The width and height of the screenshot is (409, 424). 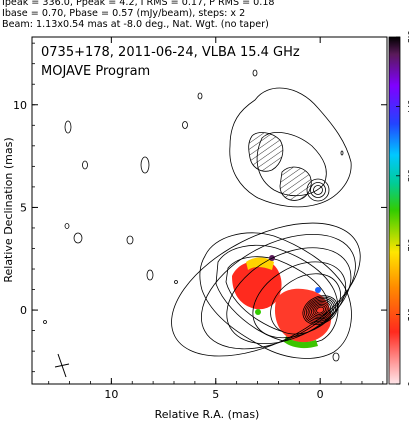 I want to click on core-contour-ring, so click(x=320, y=310).